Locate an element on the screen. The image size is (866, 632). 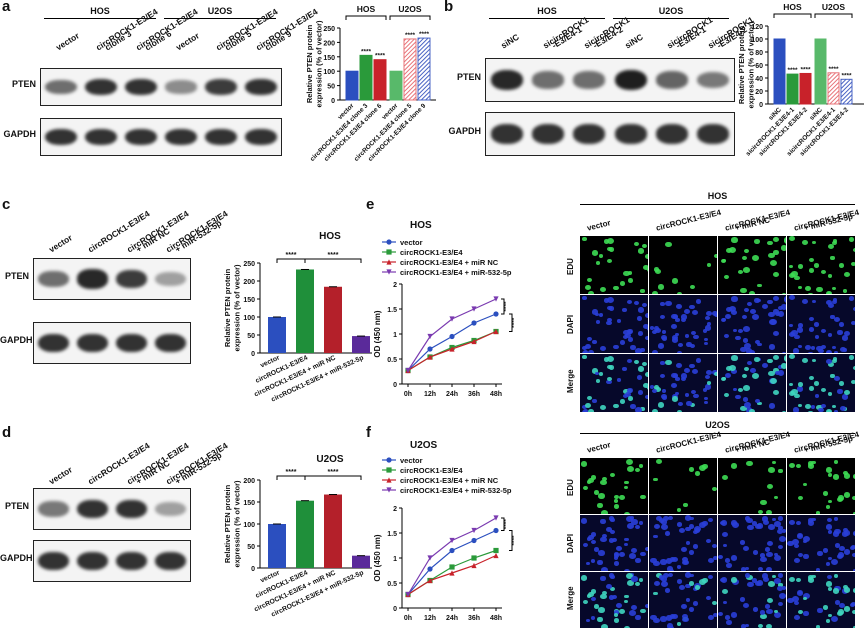
row-label: EDU is located at coordinates (570, 266).